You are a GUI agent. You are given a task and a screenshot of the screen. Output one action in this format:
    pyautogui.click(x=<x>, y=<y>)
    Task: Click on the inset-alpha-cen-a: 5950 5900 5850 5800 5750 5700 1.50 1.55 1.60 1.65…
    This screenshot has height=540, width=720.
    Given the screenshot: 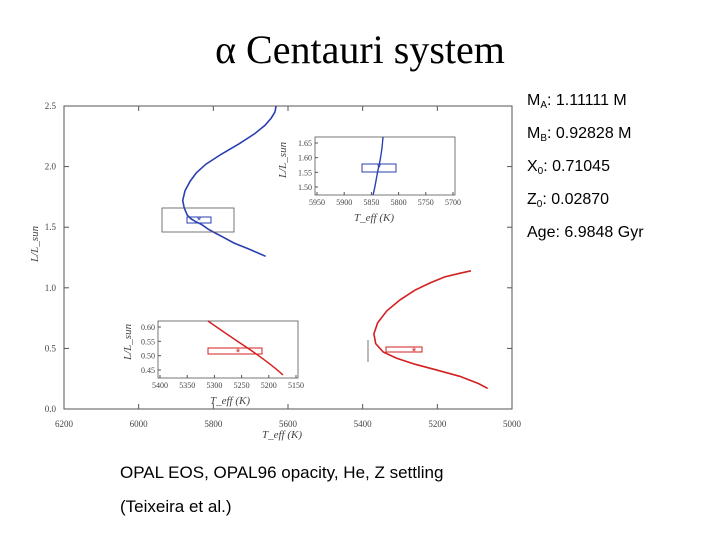 What is the action you would take?
    pyautogui.click(x=369, y=180)
    